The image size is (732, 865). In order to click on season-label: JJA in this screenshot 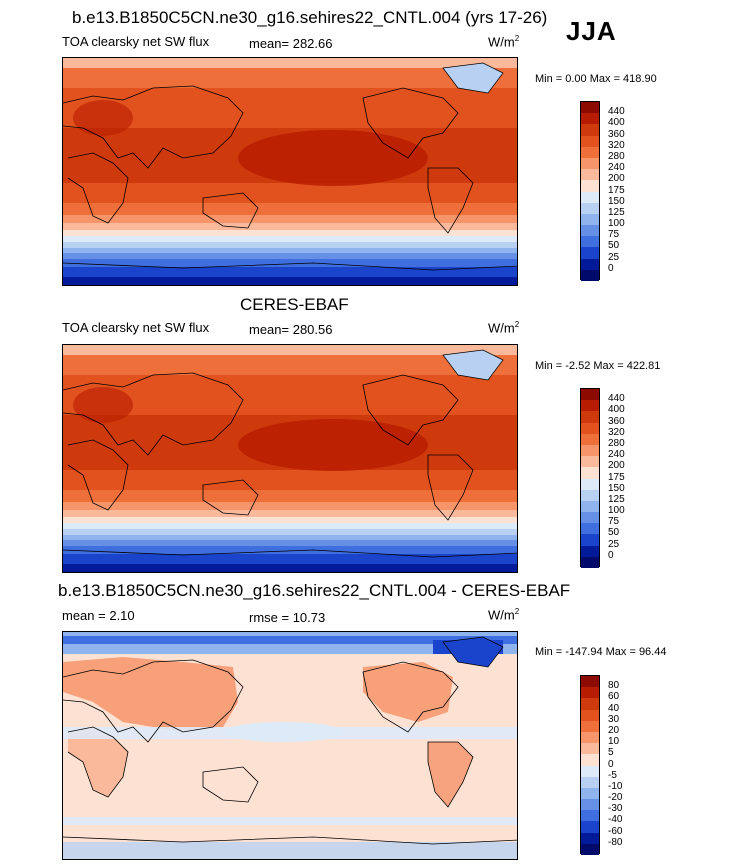, I will do `click(591, 31)`.